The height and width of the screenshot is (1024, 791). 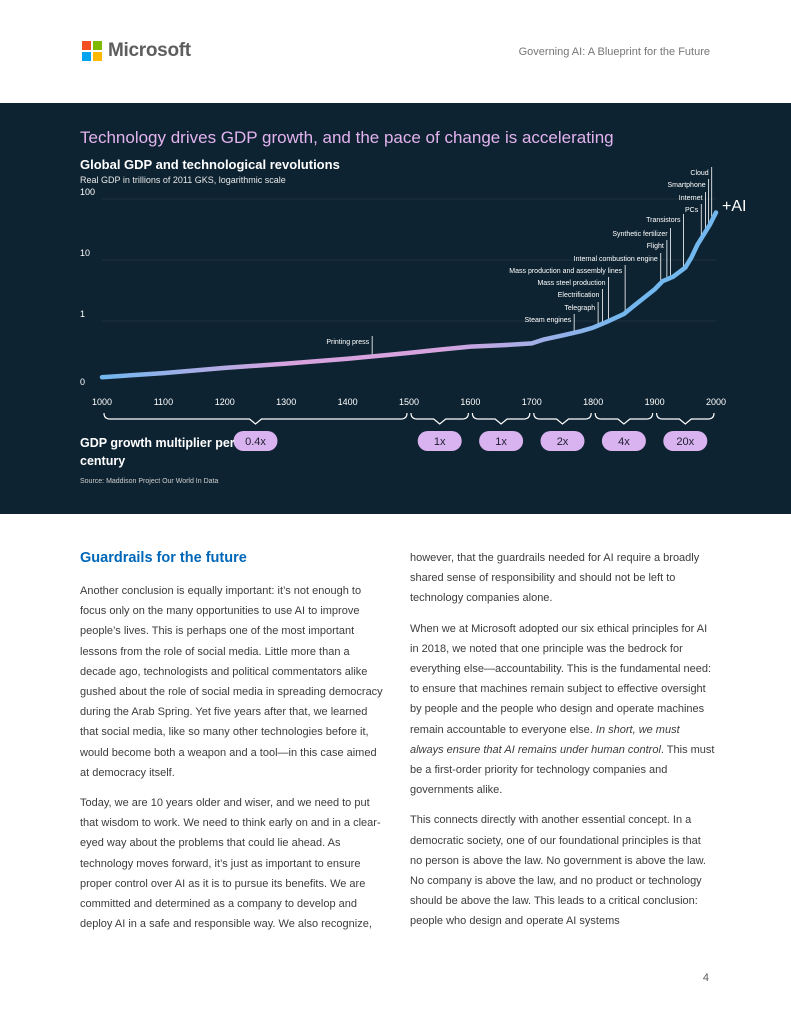 I want to click on multiplier-value: 2x, so click(x=563, y=442).